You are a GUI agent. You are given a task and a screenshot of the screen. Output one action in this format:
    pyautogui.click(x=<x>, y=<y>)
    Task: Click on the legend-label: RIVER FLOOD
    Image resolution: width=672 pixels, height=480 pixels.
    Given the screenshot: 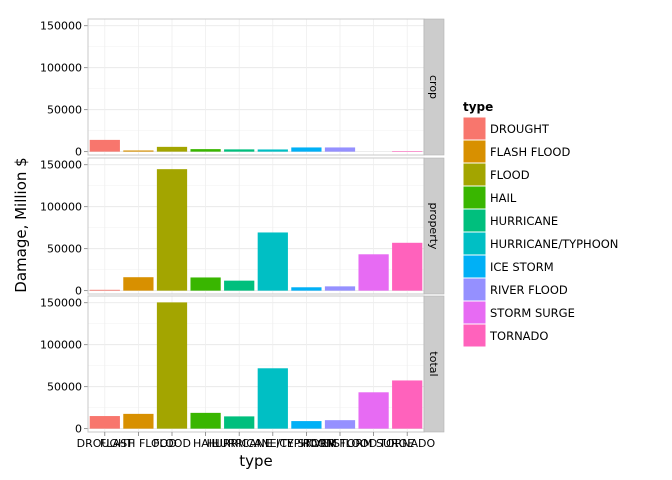 What is the action you would take?
    pyautogui.click(x=529, y=290)
    